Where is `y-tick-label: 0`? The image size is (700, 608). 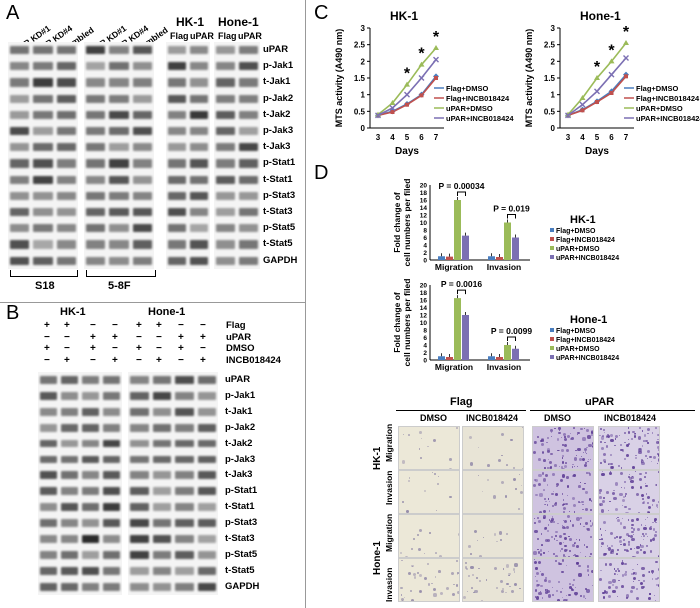
y-tick-label: 0 is located at coordinates (425, 261).